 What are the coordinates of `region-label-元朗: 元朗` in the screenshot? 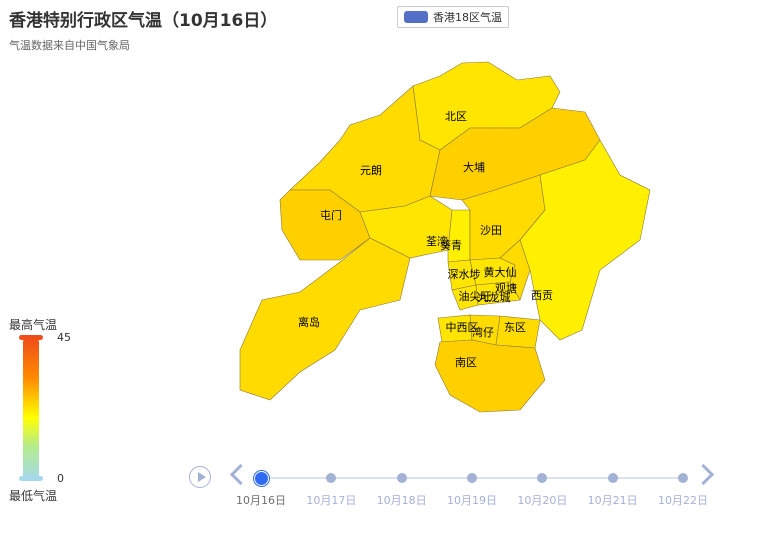 It's located at (371, 170).